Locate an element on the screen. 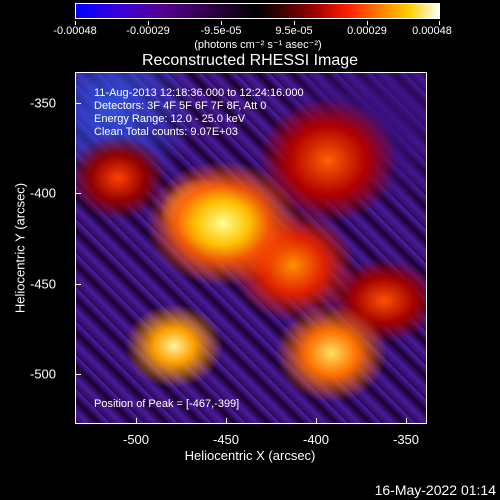 The image size is (500, 500). date-stamp: 16-May-2022 01:14 is located at coordinates (435, 490).